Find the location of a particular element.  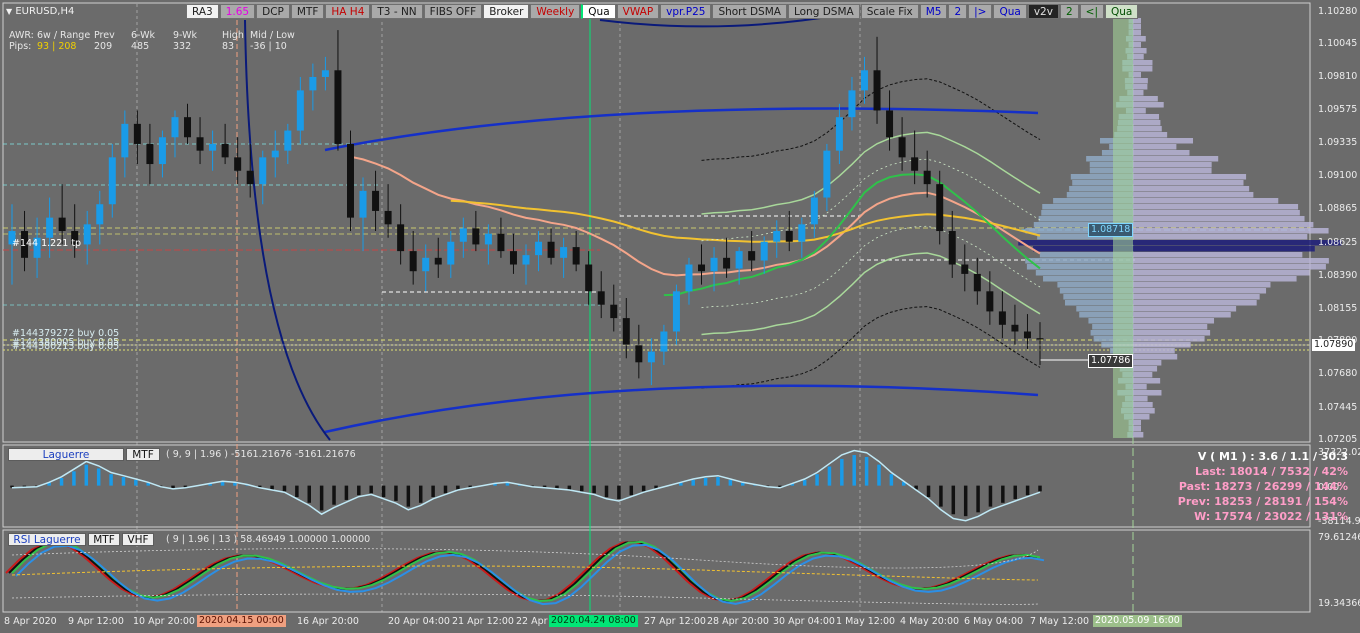

toolbar-button-19: v2v is located at coordinates (1043, 11).